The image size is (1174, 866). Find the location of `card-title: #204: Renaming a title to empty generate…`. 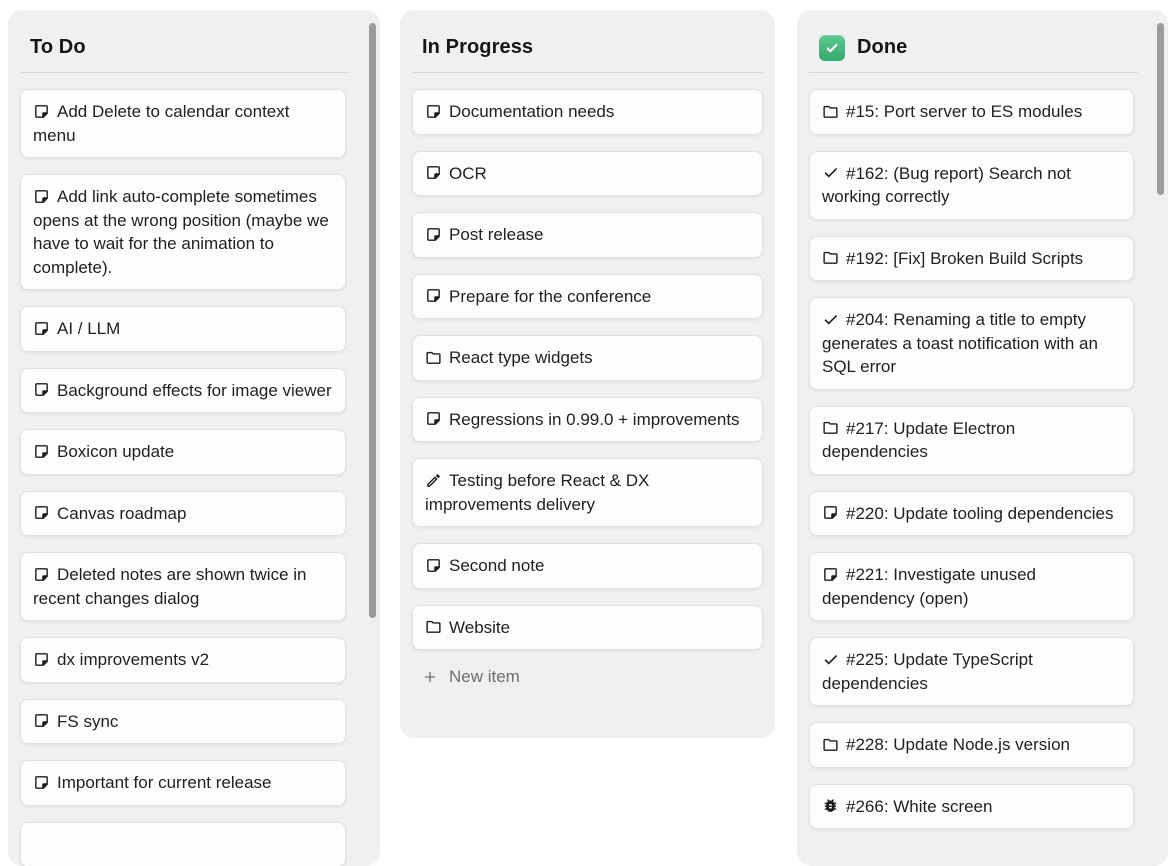

card-title: #204: Renaming a title to empty generate… is located at coordinates (960, 343).